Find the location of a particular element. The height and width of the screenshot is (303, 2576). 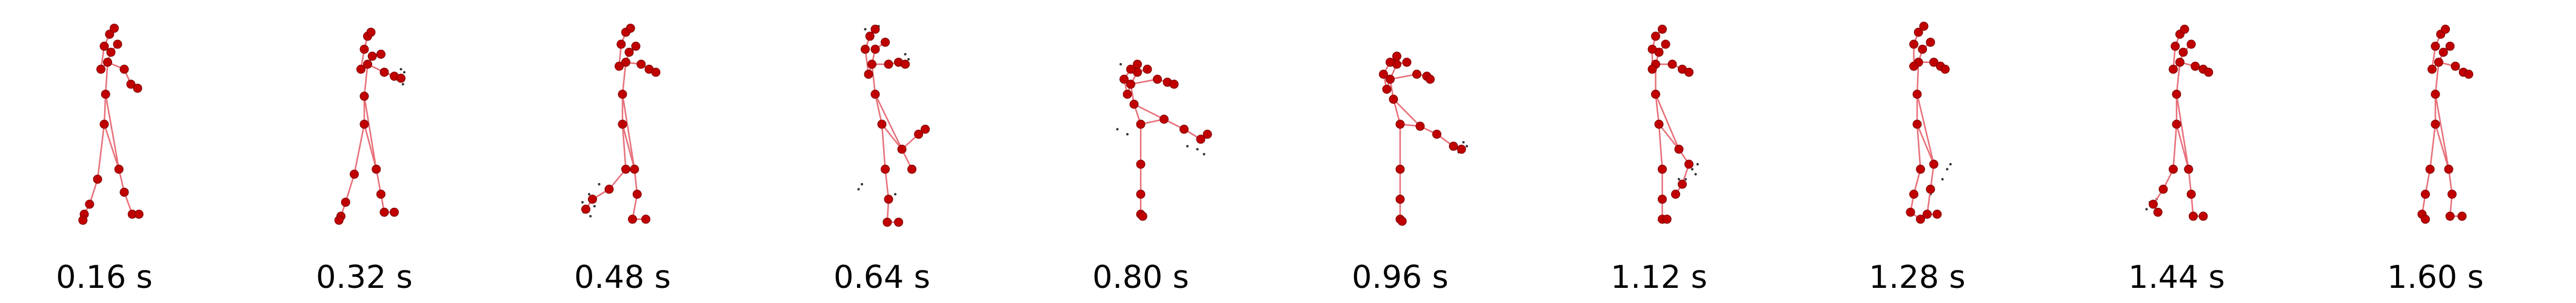

frame-time-label: 1.12 s is located at coordinates (1659, 277).